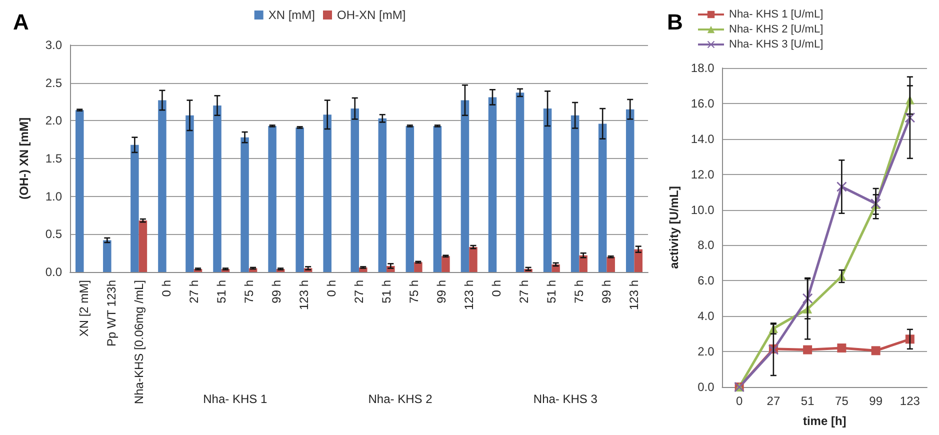 The height and width of the screenshot is (435, 939). I want to click on y-axis-title: (OH-) XN [mM], so click(24, 159).